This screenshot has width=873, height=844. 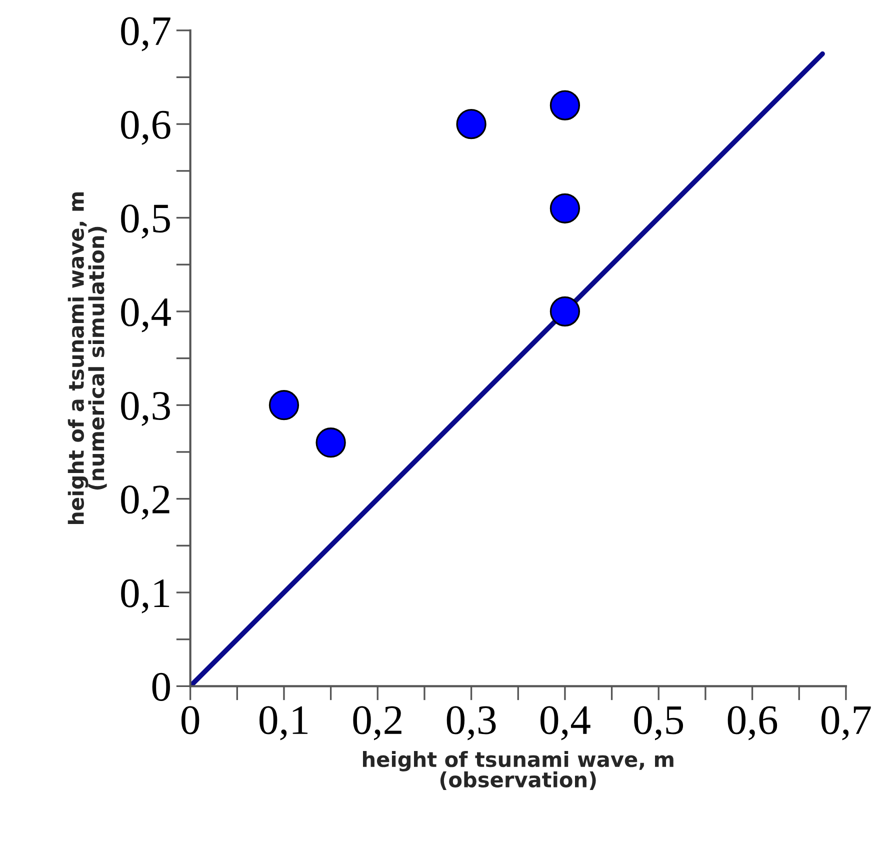 I want to click on x-tick-label: 0,1, so click(x=284, y=723).